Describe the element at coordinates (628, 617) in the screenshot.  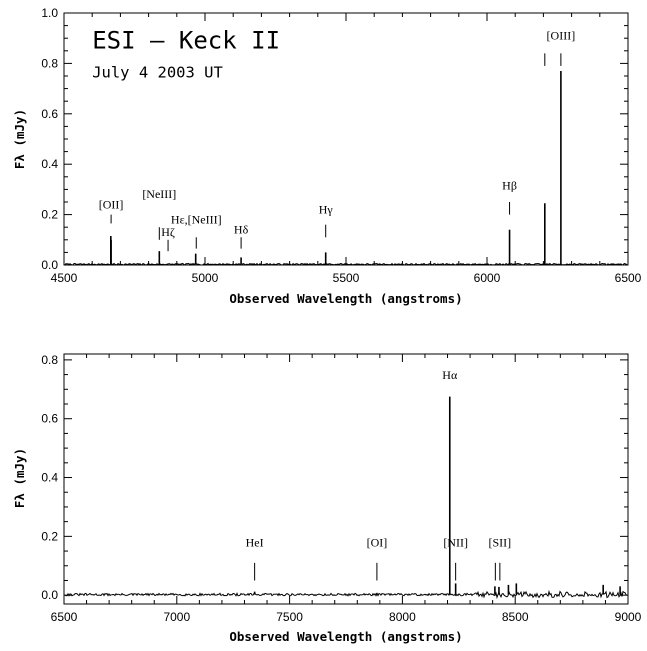
I see `bottom-x-tick-label: 9000` at that location.